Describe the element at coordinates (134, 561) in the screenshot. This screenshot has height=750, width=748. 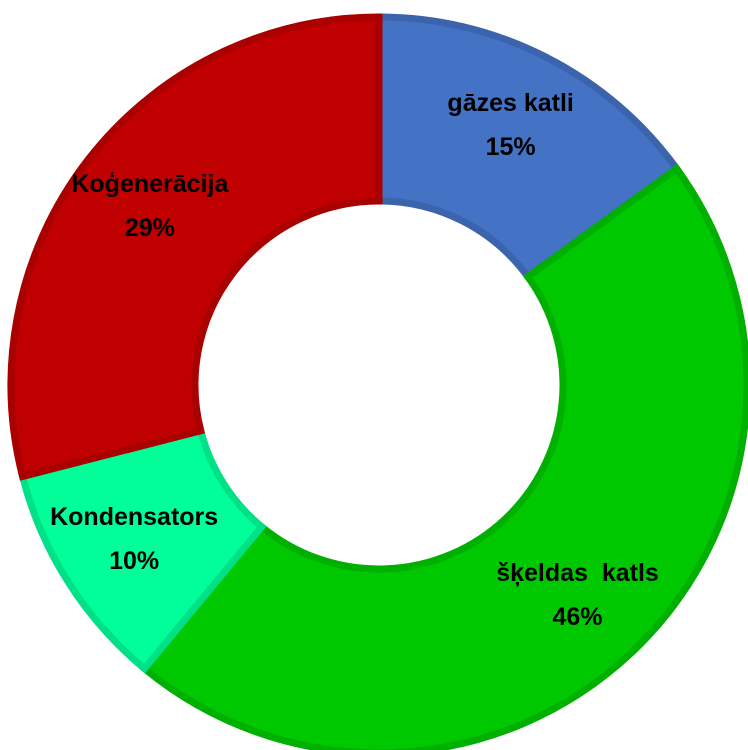
I see `slice-value-label: 10%` at that location.